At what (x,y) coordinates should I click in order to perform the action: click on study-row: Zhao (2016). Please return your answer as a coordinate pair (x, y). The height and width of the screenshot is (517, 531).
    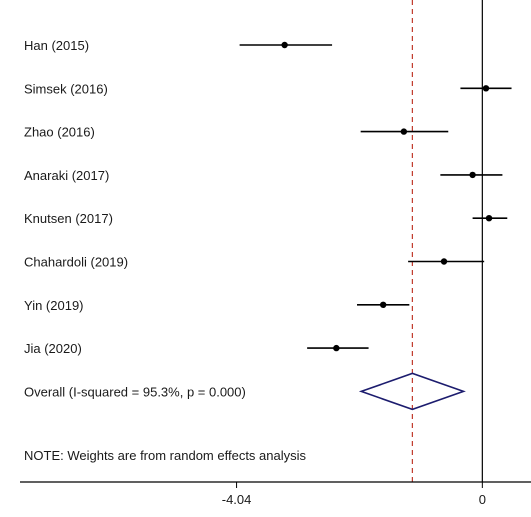
    Looking at the image, I should click on (236, 132).